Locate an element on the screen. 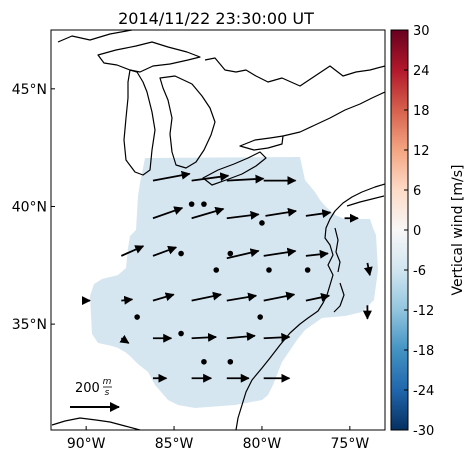 This screenshot has height=460, width=475. scale-value: 200 is located at coordinates (87, 388).